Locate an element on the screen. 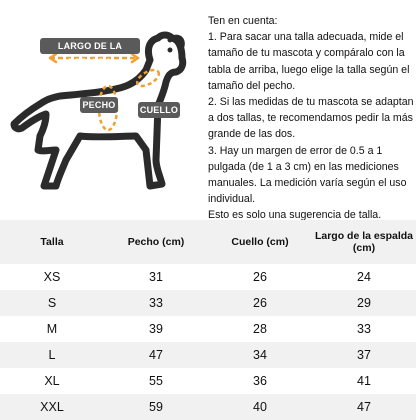  neck-label: CUELLO is located at coordinates (159, 110).